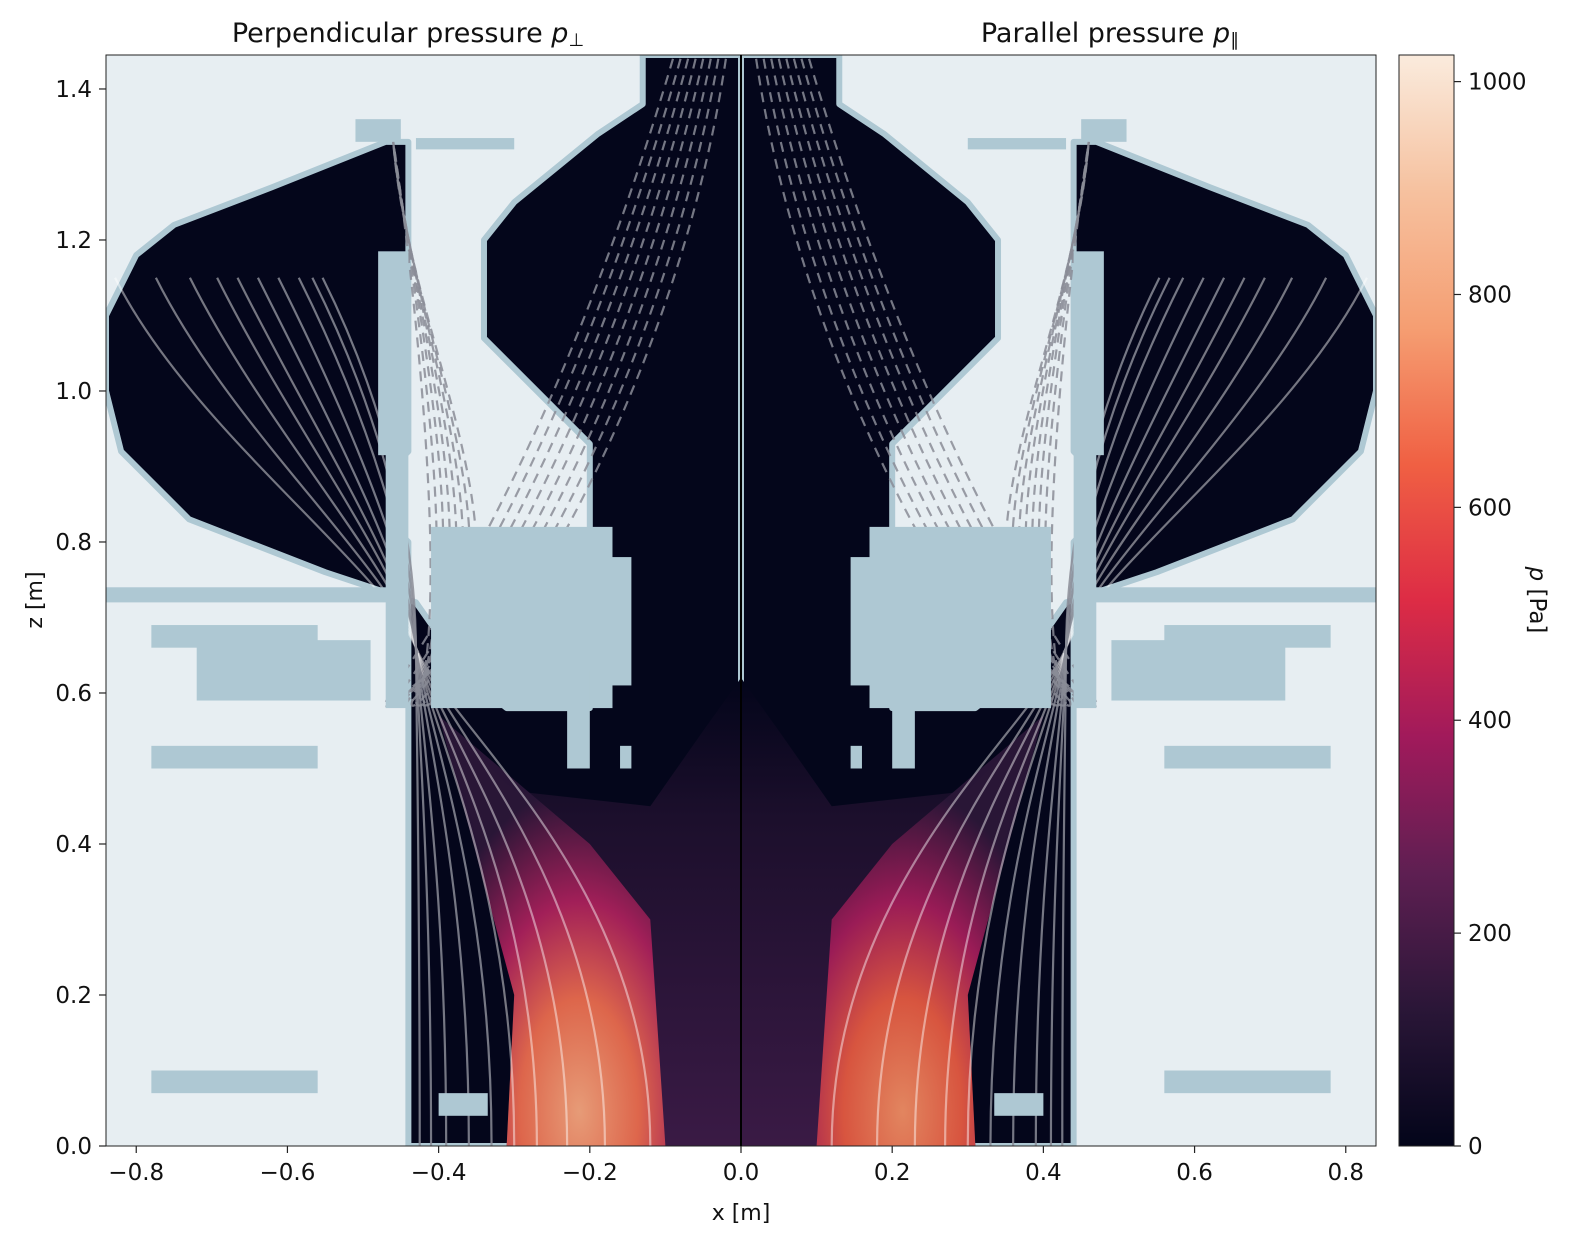  Describe the element at coordinates (136, 1173) in the screenshot. I see `x-tick-label-0: −0.8` at that location.